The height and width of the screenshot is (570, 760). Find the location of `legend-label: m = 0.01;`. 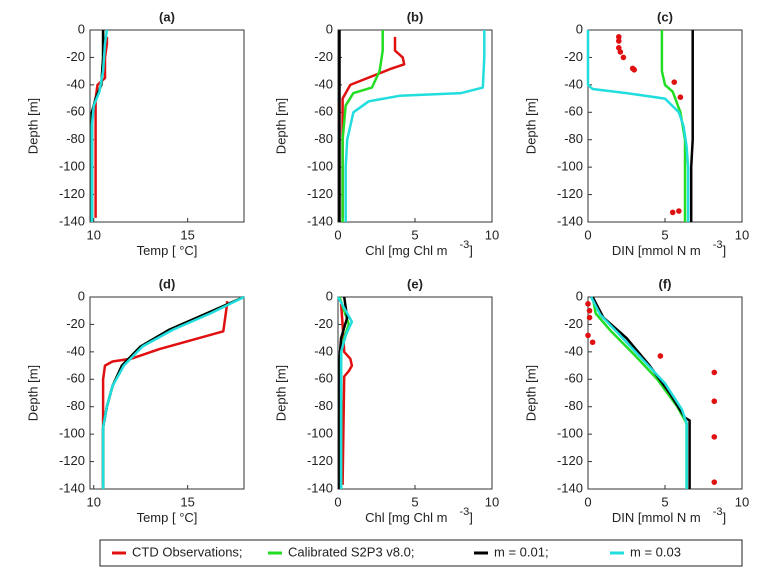

legend-label: m = 0.01; is located at coordinates (521, 551).